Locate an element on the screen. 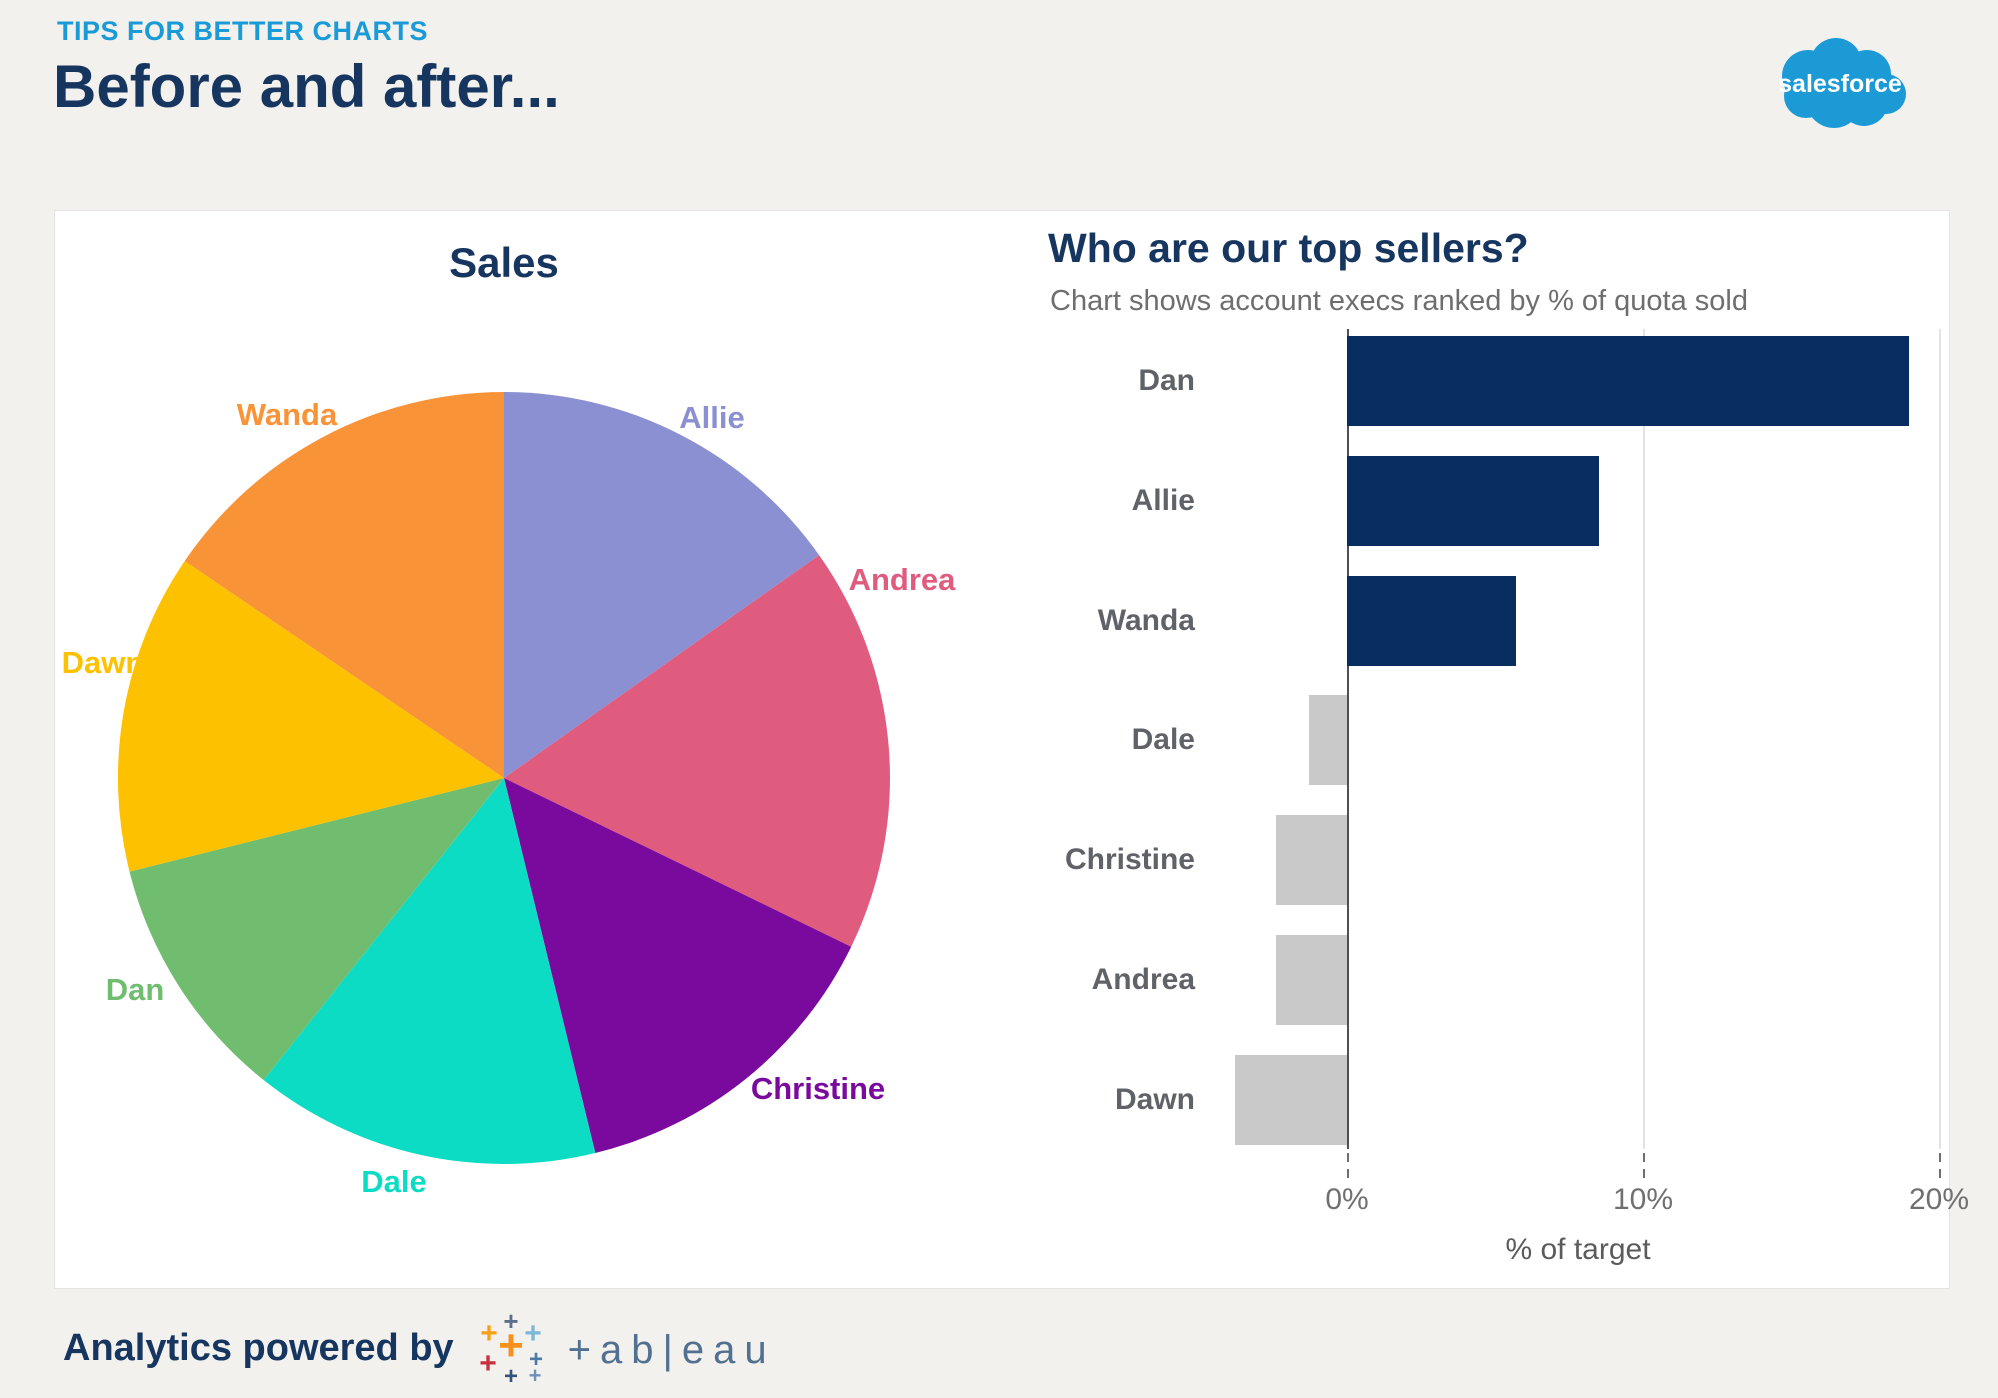 This screenshot has width=1998, height=1398. axis-tick-0% is located at coordinates (1348, 1166).